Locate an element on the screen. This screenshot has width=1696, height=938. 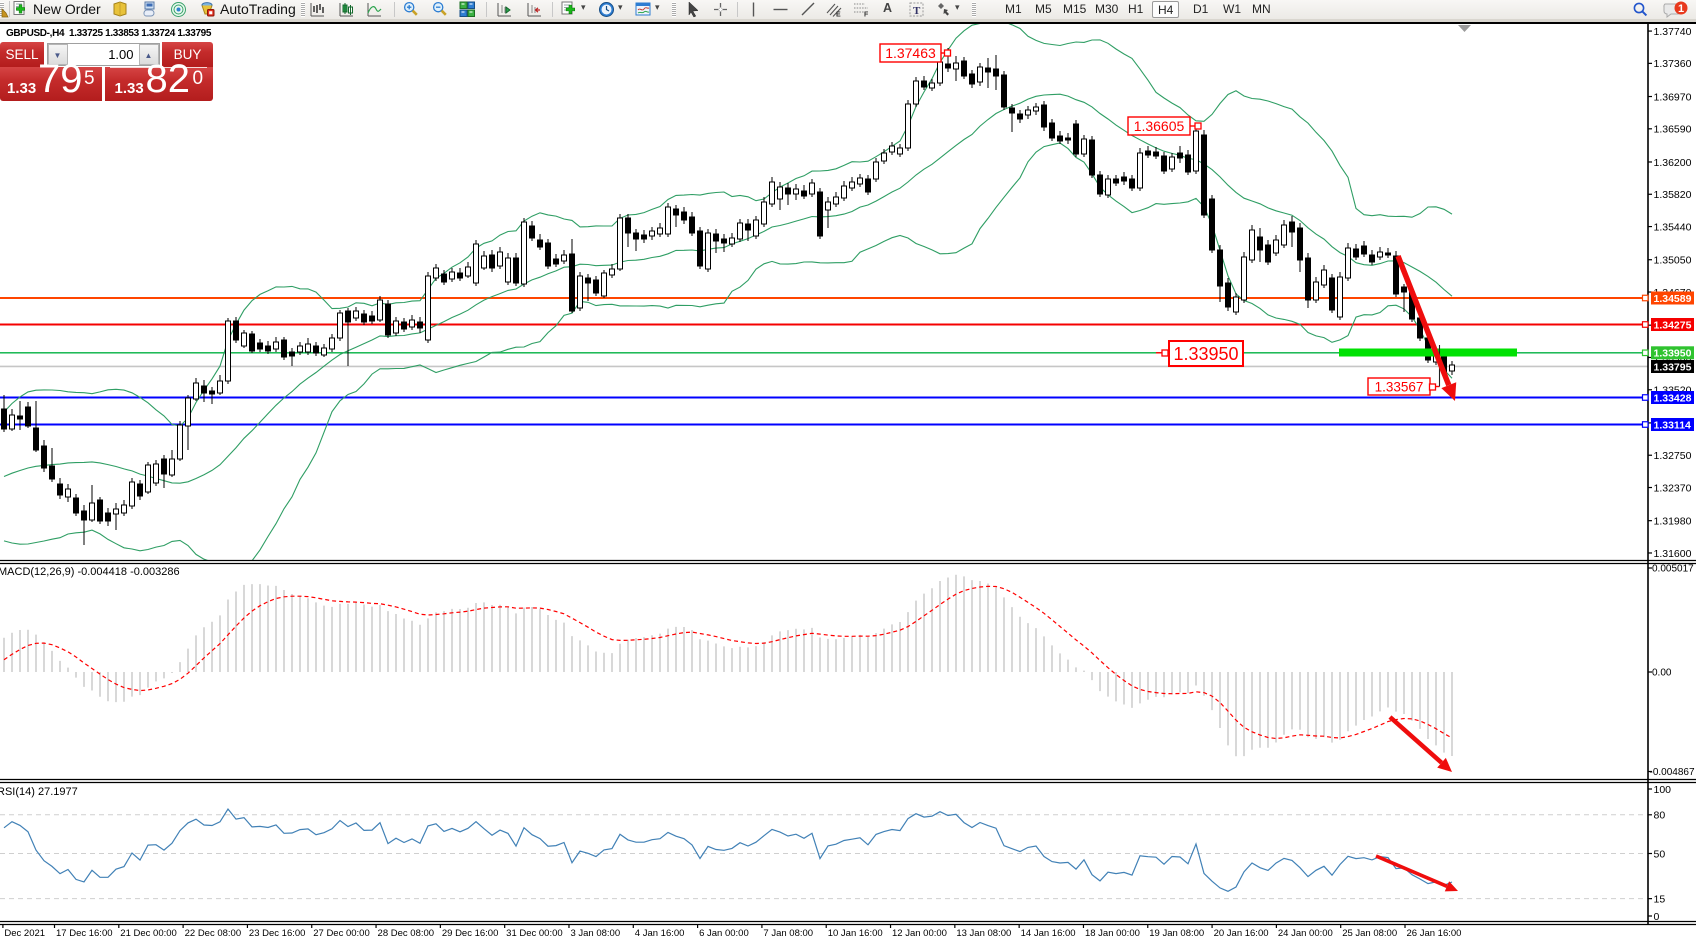
svg-text: Dec 2021 is located at coordinates (24, 933).